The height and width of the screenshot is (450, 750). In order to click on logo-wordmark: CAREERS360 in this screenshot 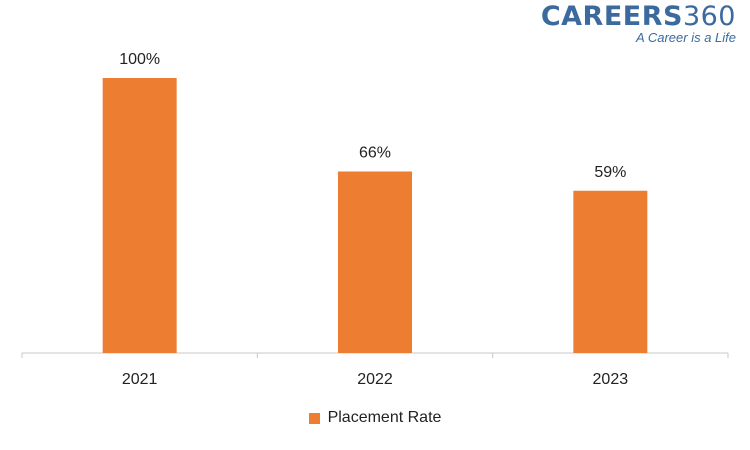, I will do `click(638, 17)`.